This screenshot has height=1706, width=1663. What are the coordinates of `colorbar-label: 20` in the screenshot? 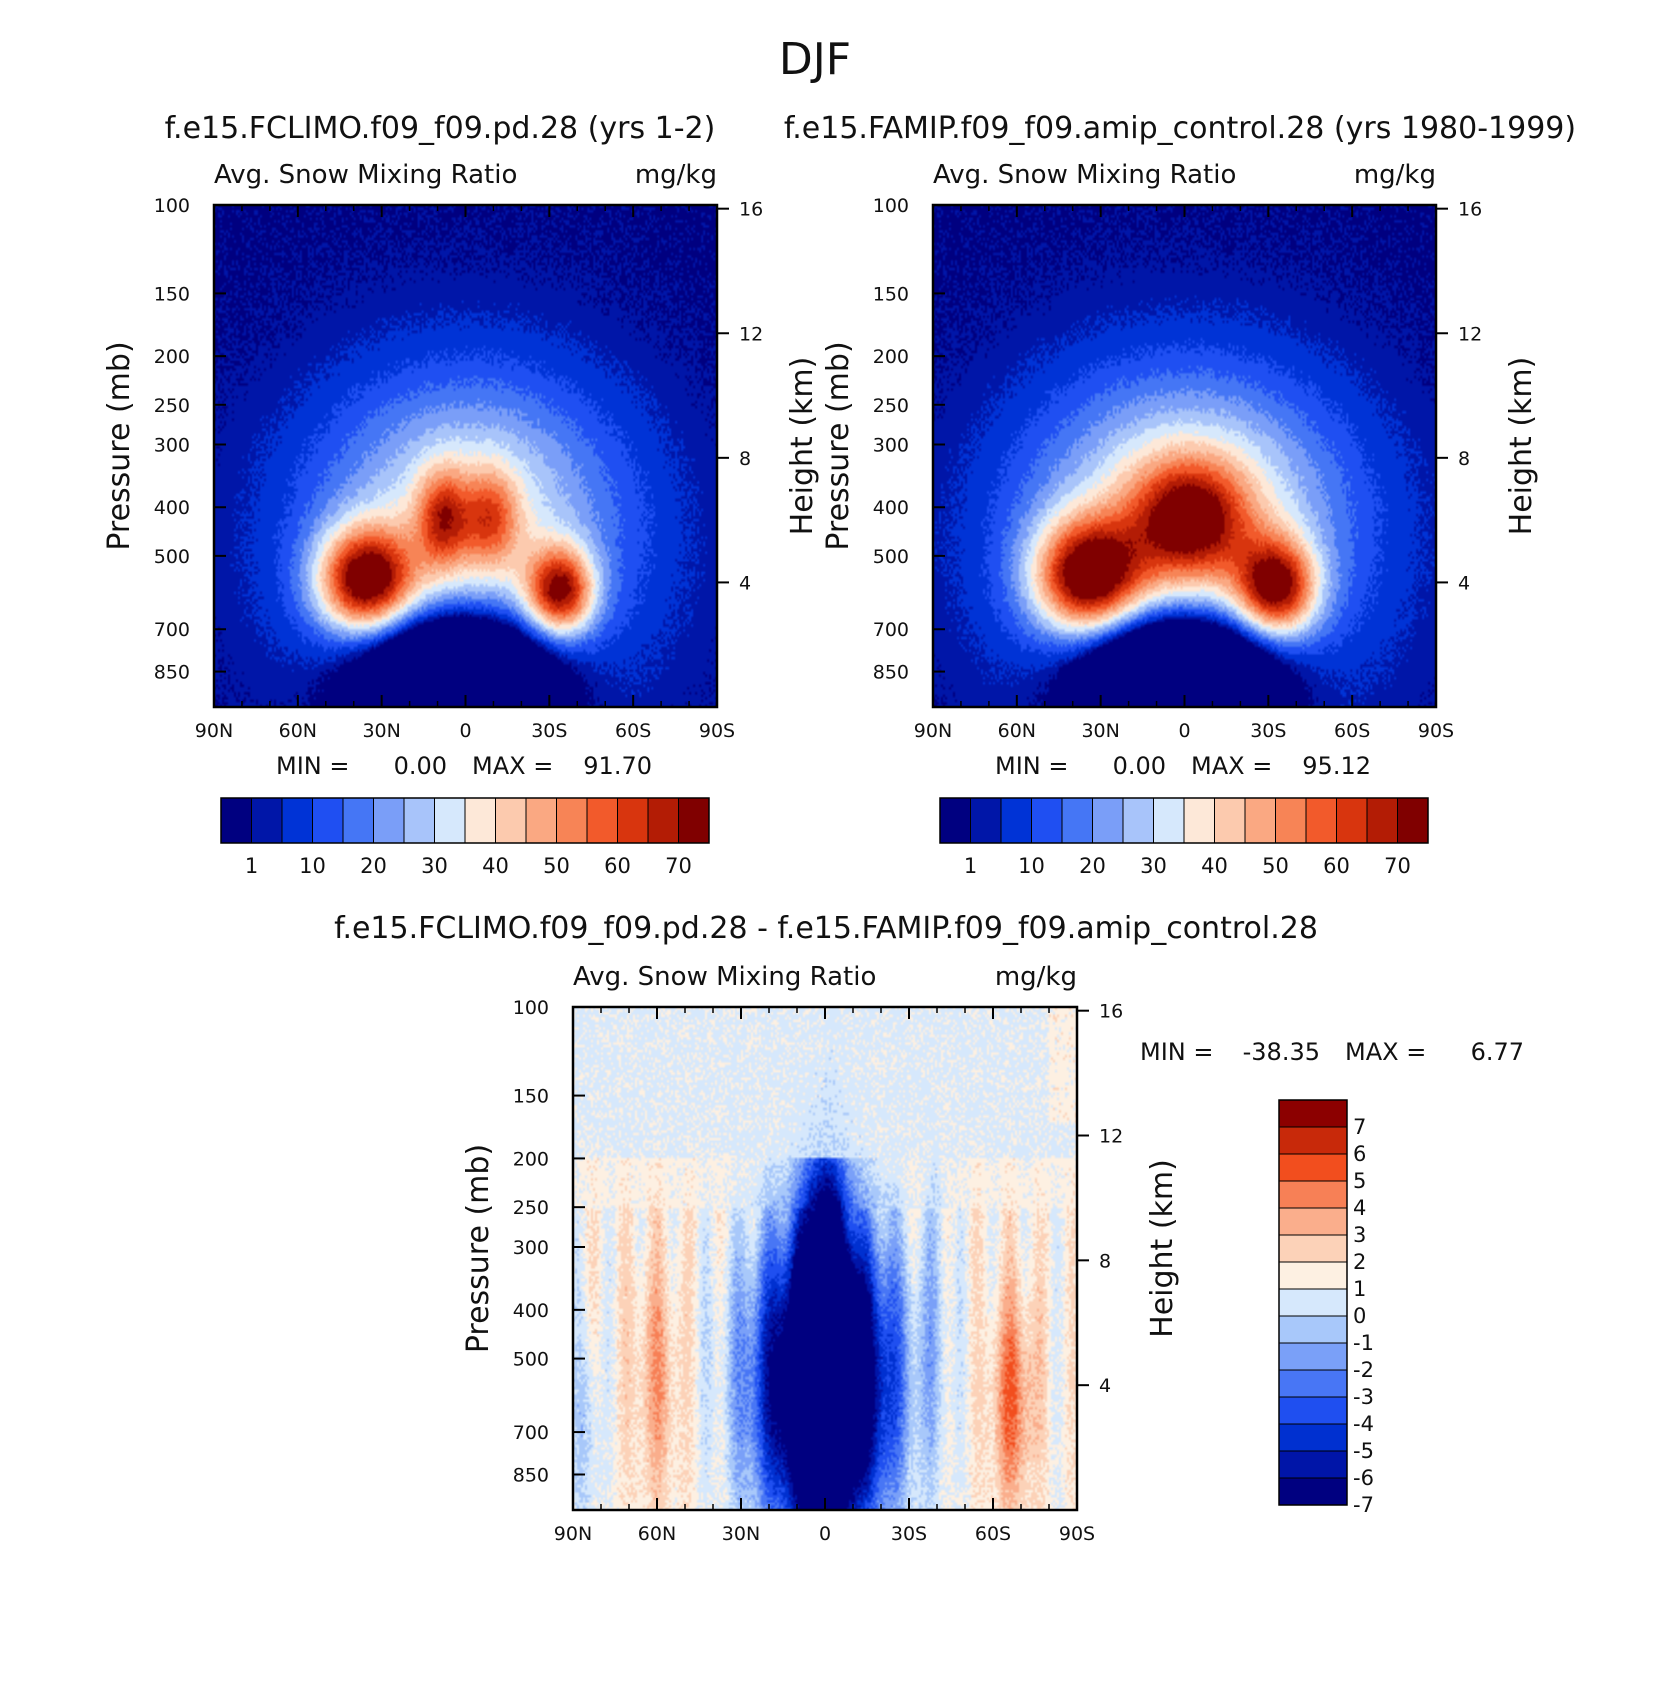 It's located at (373, 866).